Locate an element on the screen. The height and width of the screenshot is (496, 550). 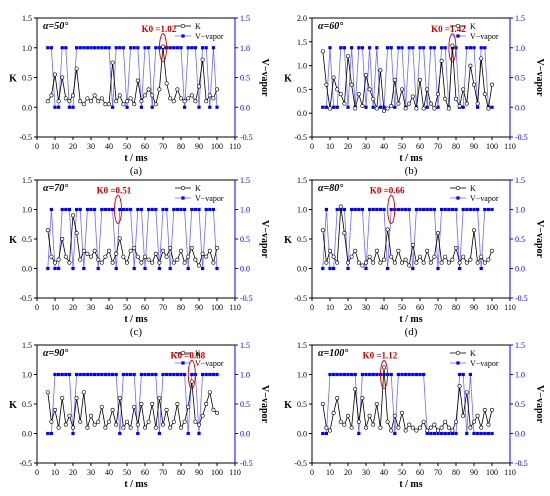
k0-annotation: K0 =1.02 is located at coordinates (159, 29).